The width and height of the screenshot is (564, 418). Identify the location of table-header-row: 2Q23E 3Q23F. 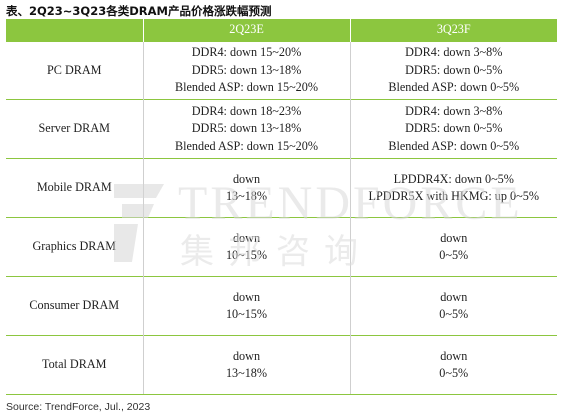
(281, 30).